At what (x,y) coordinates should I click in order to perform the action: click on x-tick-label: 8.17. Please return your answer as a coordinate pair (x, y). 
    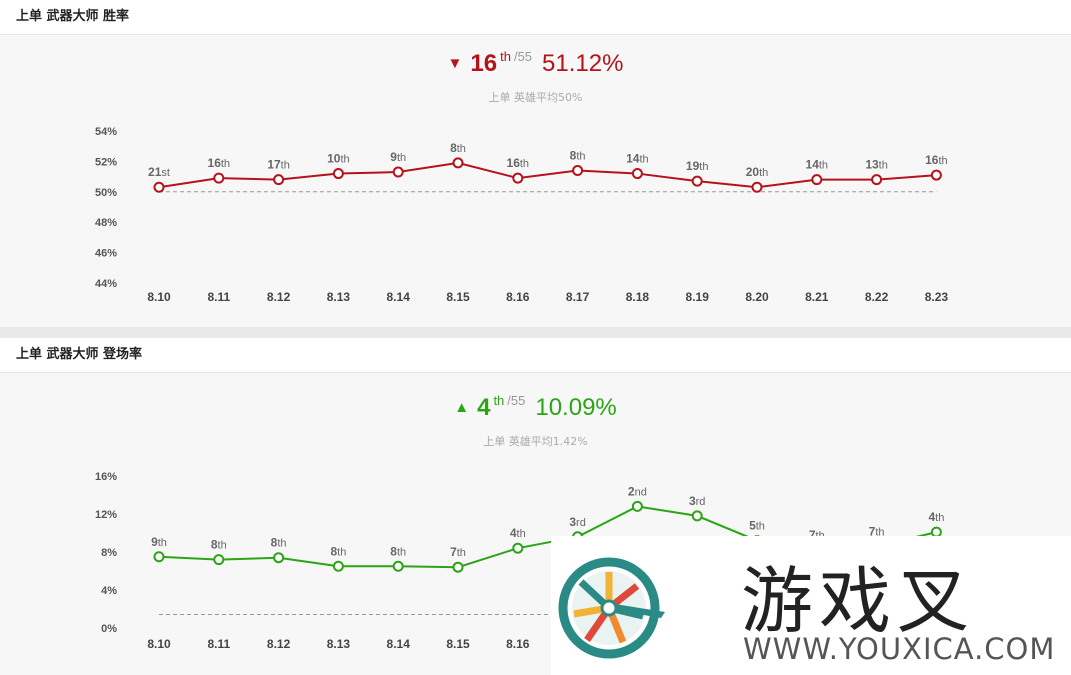
    Looking at the image, I should click on (578, 297).